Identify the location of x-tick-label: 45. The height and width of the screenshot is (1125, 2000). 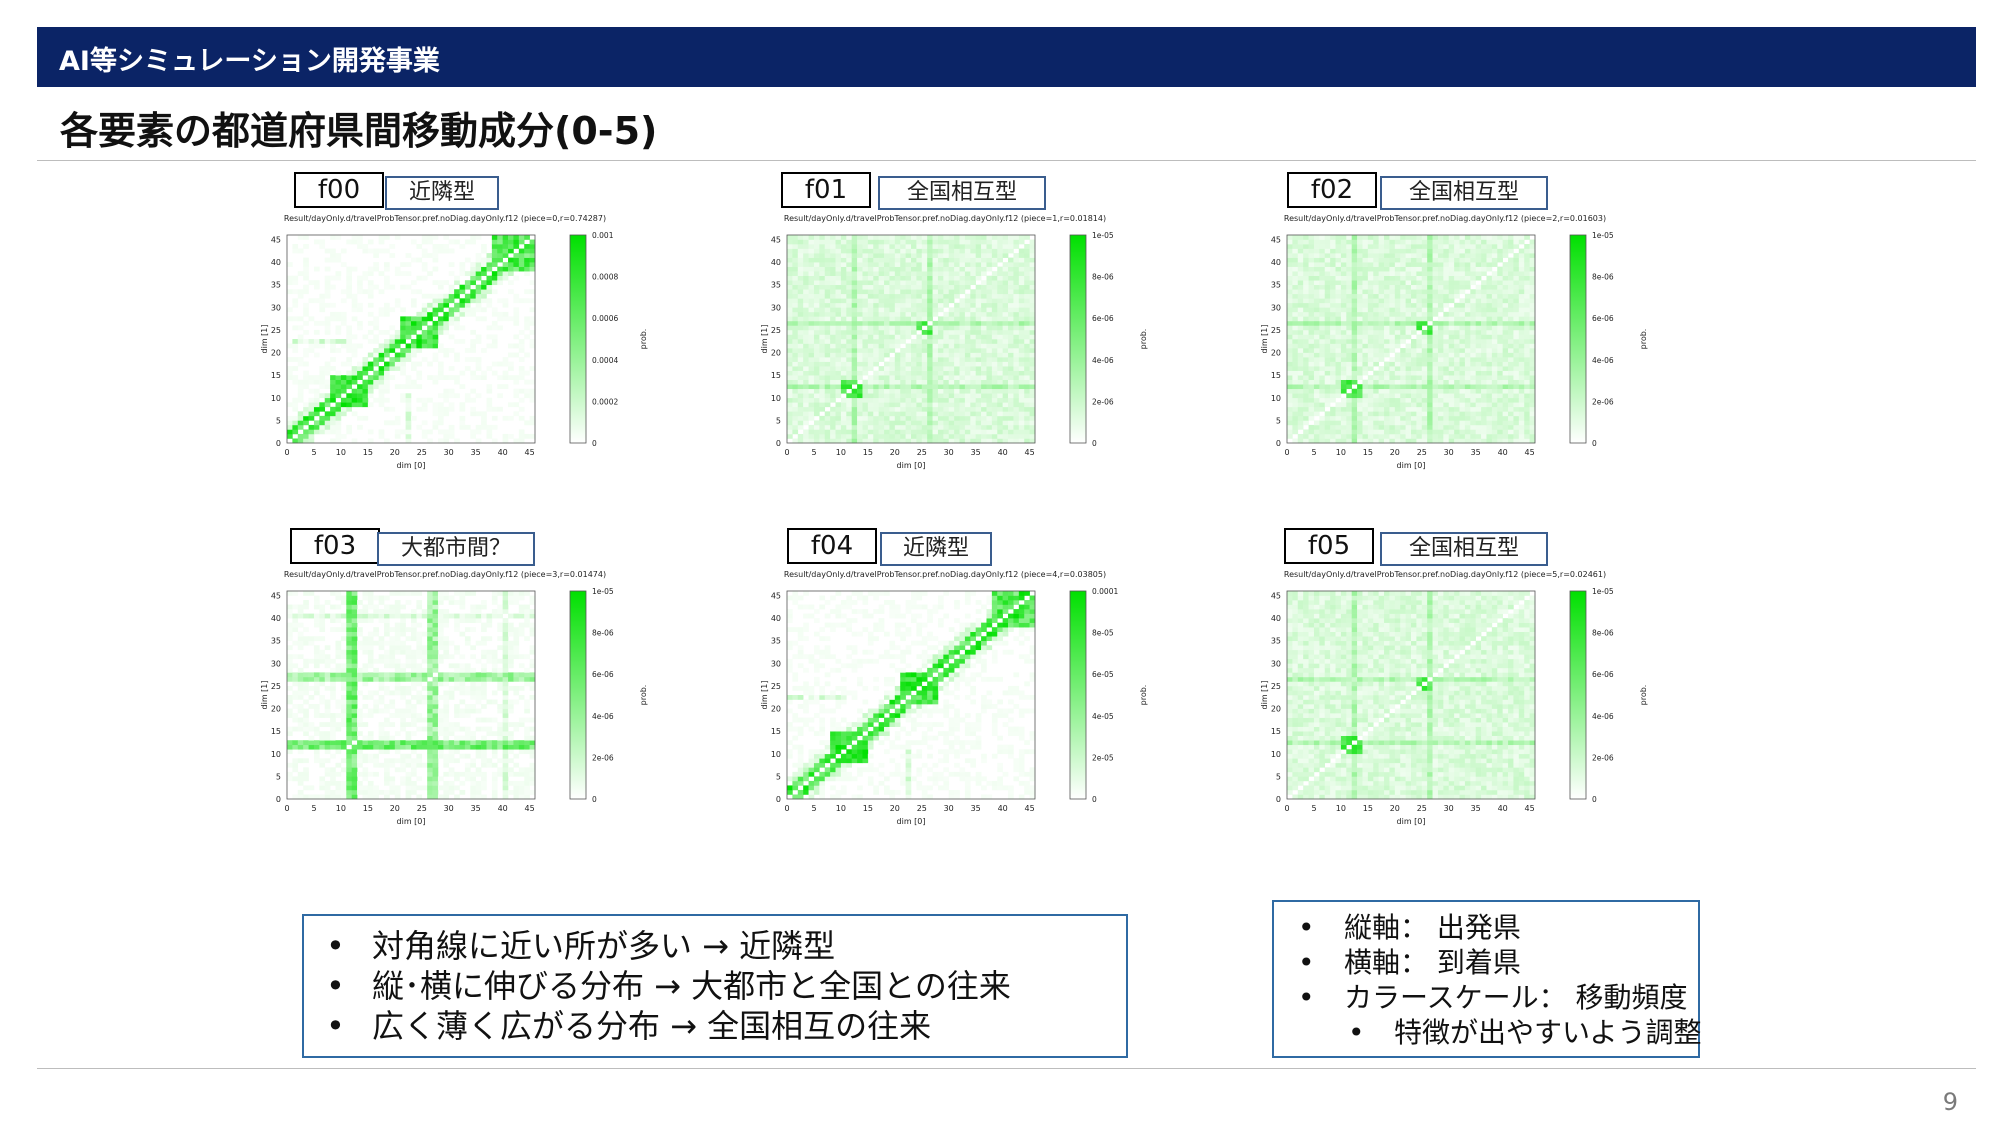
(1030, 452).